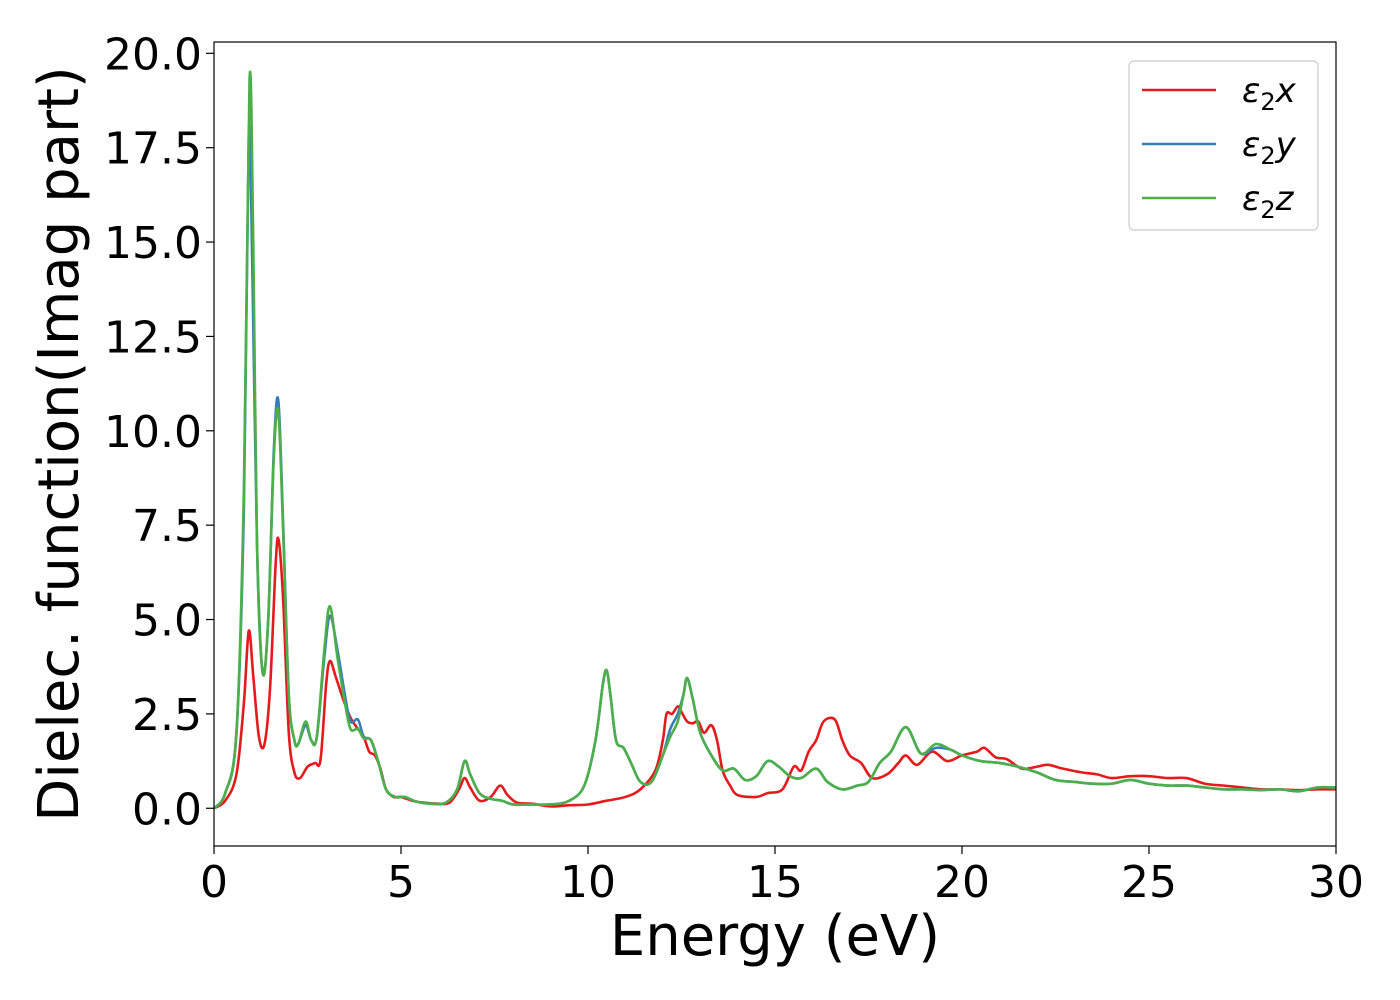  I want to click on y-tick-label: 20.0, so click(153, 54).